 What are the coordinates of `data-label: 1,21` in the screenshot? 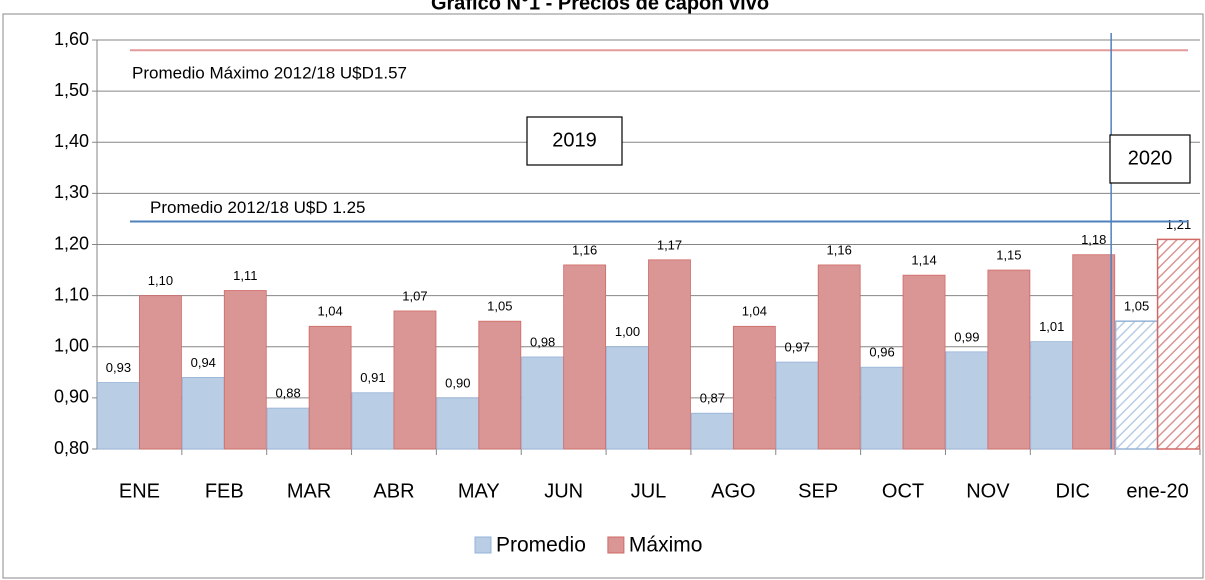 It's located at (1178, 224).